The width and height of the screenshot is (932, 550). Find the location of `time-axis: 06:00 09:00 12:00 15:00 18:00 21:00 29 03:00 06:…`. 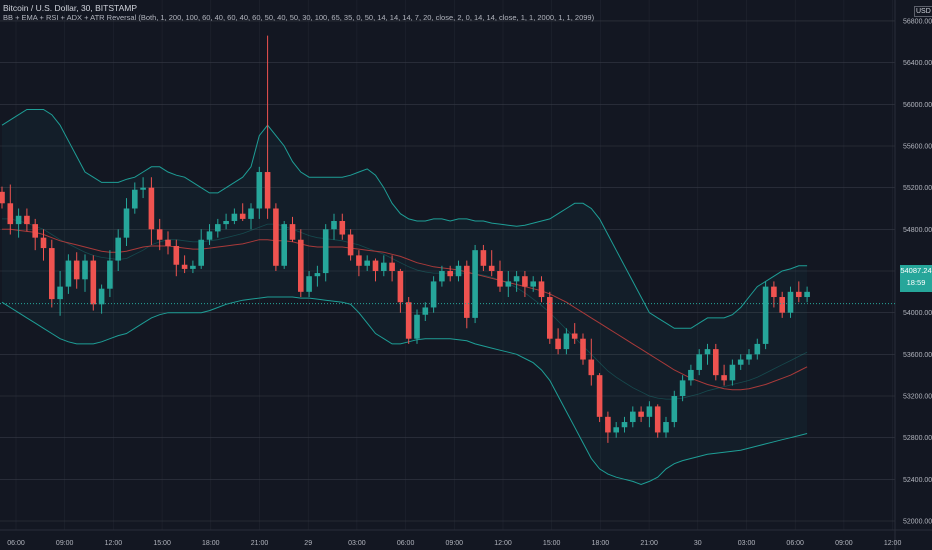

time-axis: 06:00 09:00 12:00 15:00 18:00 21:00 29 03:00 06:… is located at coordinates (454, 543).